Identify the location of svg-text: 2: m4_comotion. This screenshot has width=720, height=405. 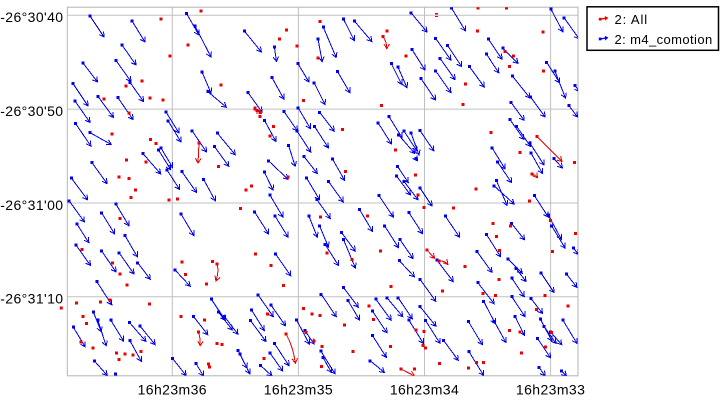
(664, 39).